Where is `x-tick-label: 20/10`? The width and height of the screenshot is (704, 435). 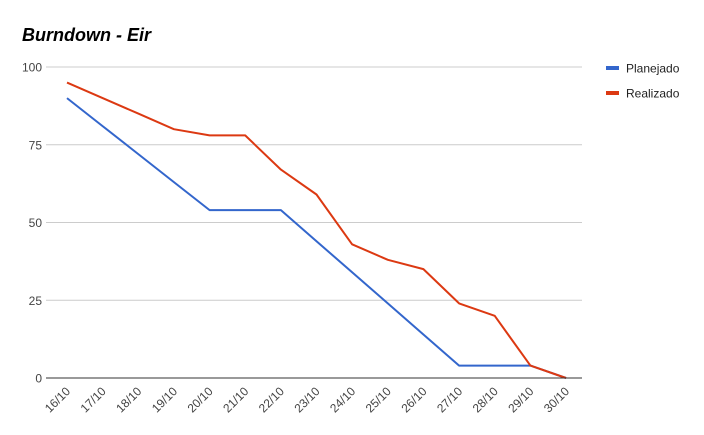 x-tick-label: 20/10 is located at coordinates (200, 399).